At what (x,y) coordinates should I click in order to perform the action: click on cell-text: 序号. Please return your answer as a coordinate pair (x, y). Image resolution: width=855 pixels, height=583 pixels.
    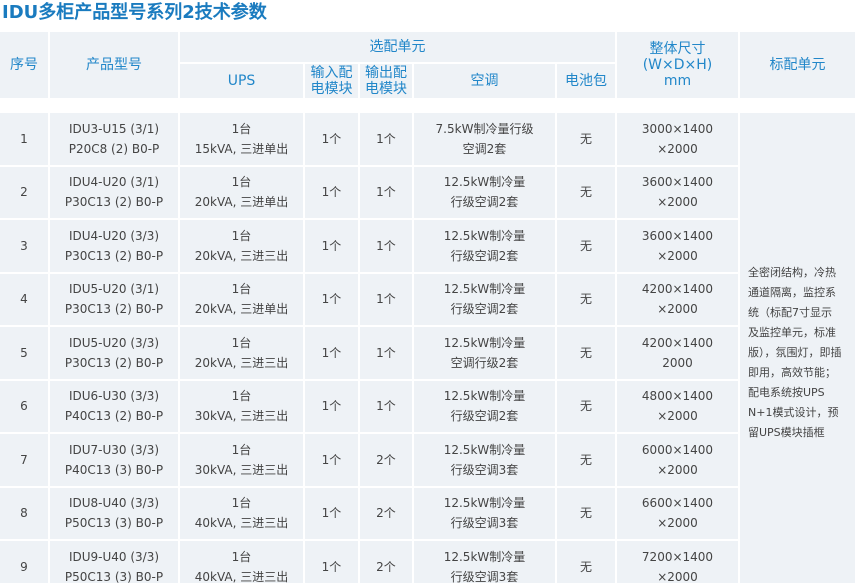
    Looking at the image, I should click on (24, 65).